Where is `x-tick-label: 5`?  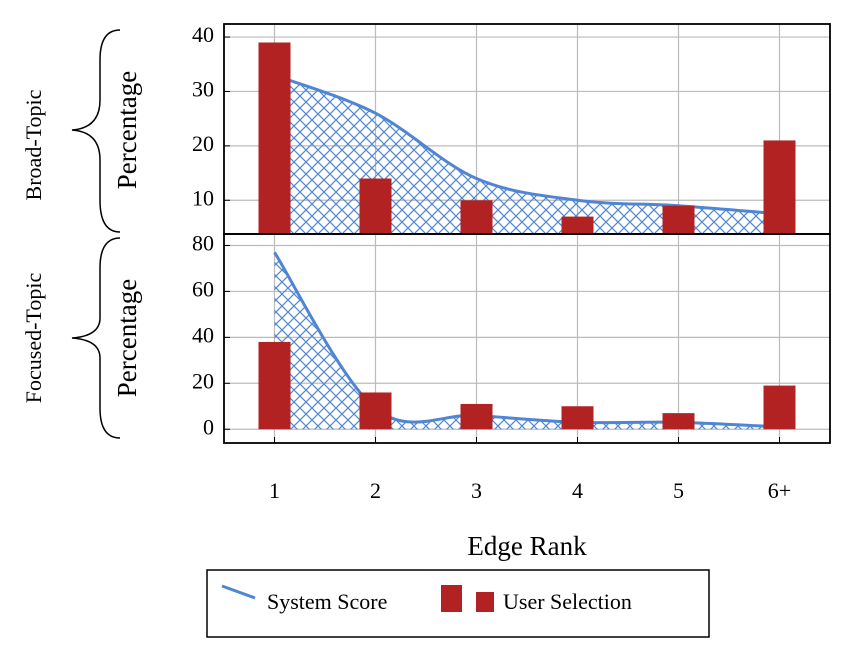 x-tick-label: 5 is located at coordinates (678, 490).